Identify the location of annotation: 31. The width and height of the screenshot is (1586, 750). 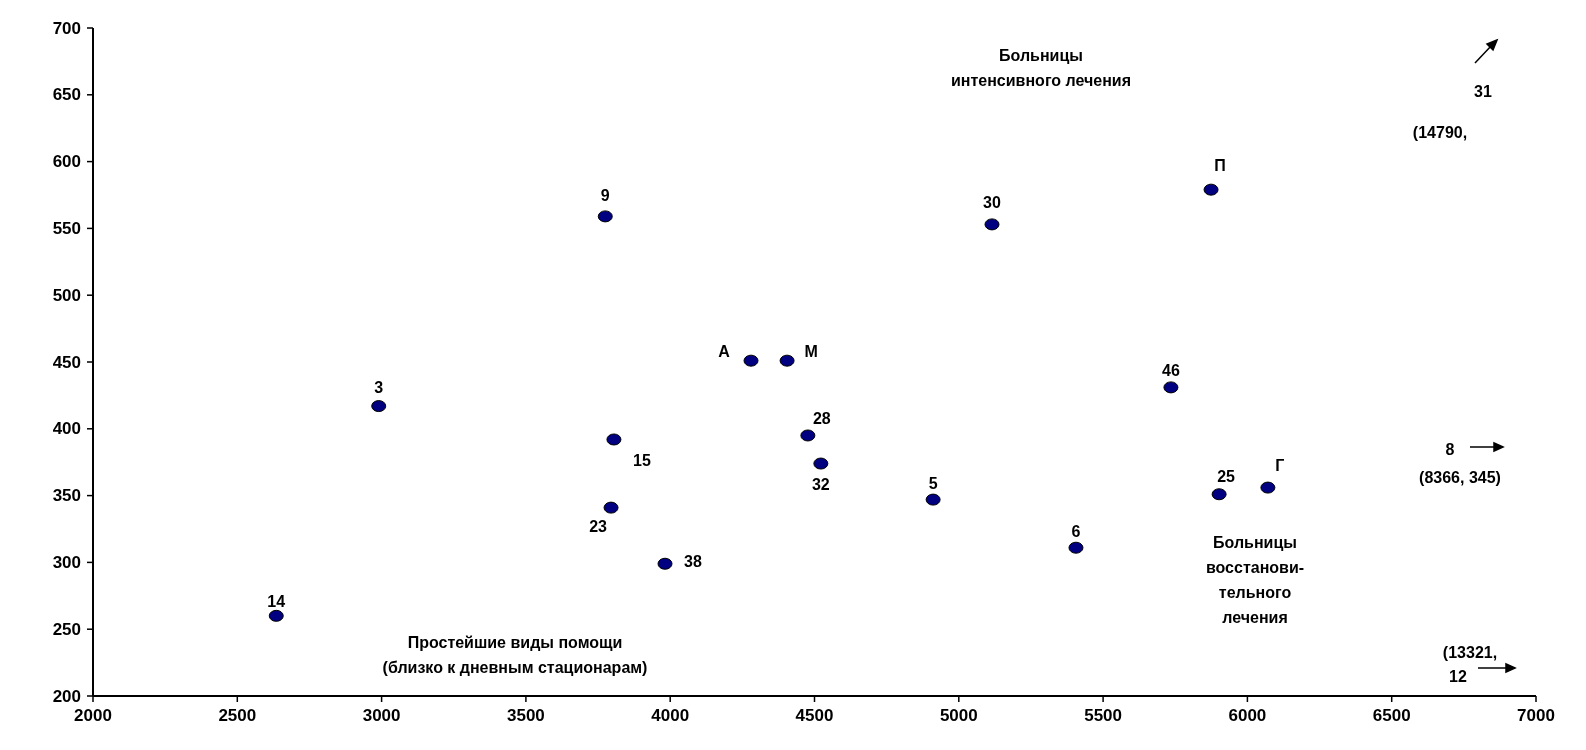
(1483, 91).